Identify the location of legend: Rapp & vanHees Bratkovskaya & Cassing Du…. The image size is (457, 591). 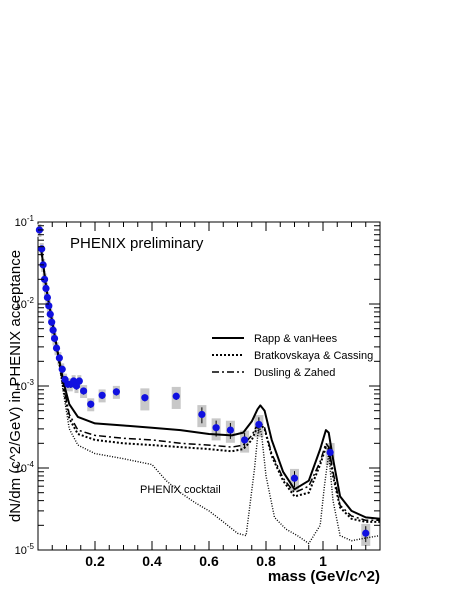
(292, 356).